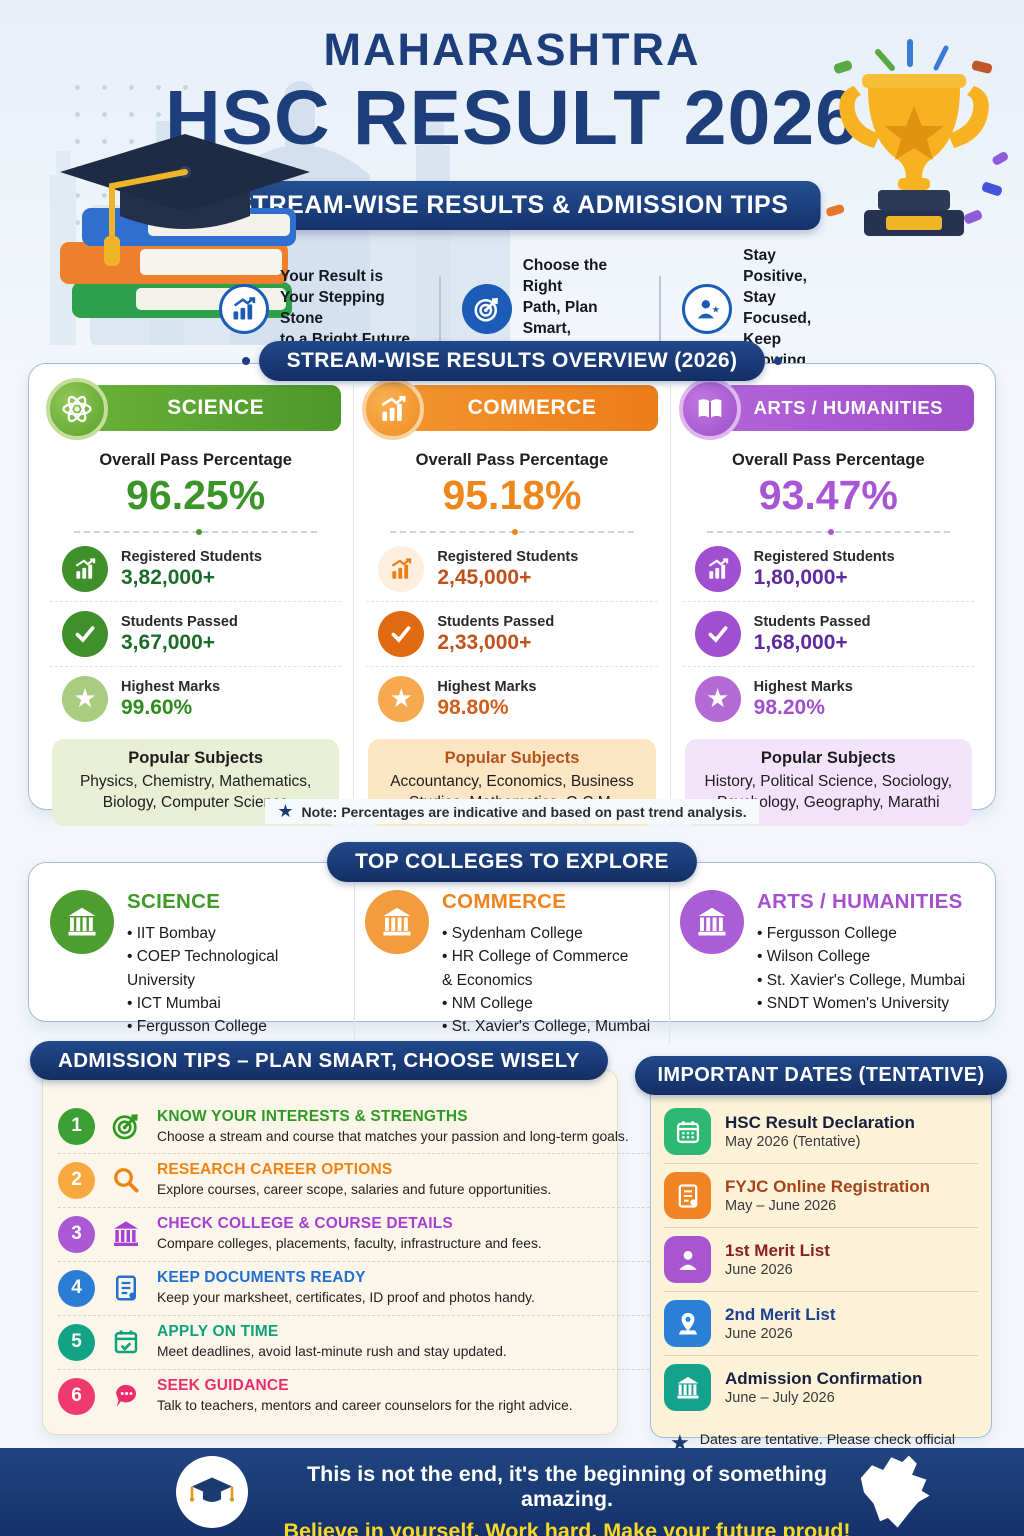 The width and height of the screenshot is (1024, 1536). I want to click on date-row-3: 1st Merit List June 2026, so click(821, 1259).